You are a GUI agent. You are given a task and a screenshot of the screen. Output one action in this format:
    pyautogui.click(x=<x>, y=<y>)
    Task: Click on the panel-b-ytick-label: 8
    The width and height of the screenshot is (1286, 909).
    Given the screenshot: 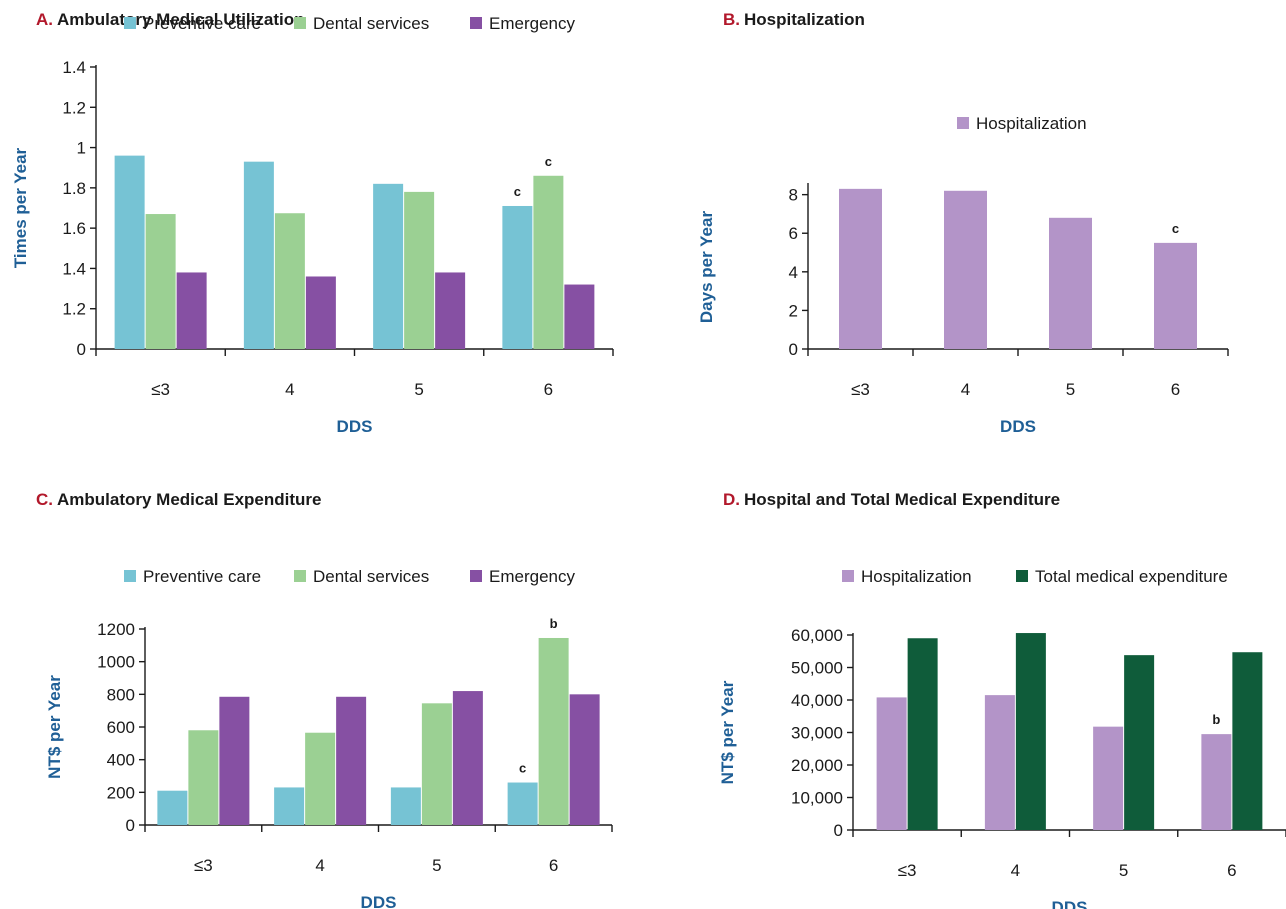 What is the action you would take?
    pyautogui.click(x=793, y=195)
    